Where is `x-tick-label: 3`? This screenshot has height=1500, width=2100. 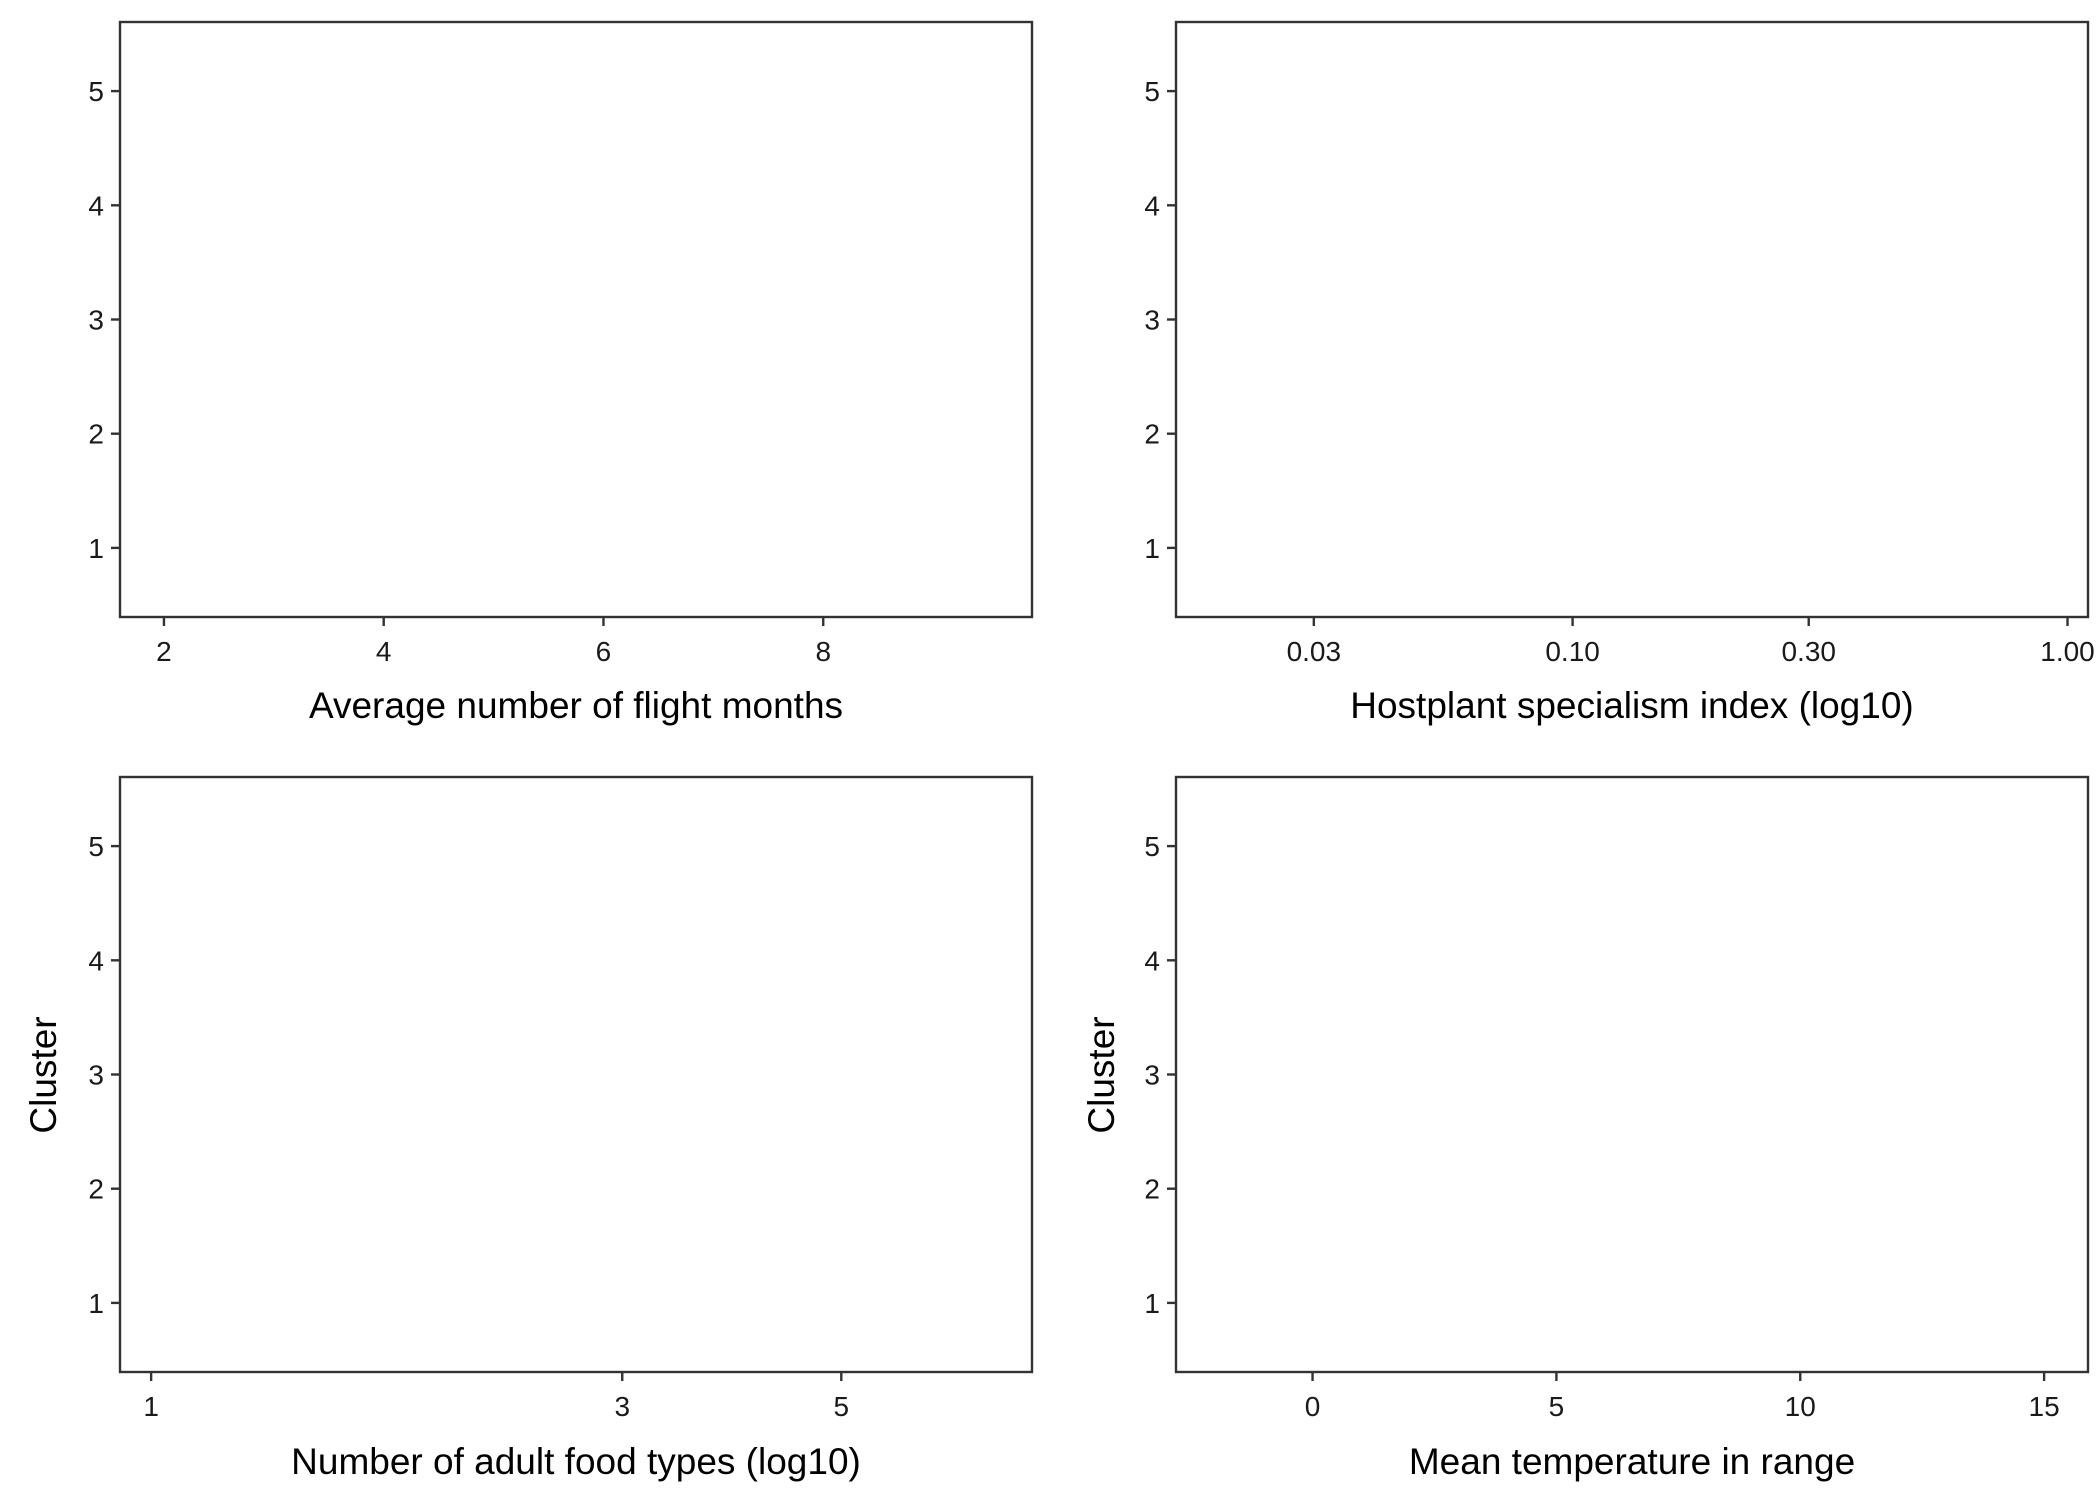
x-tick-label: 3 is located at coordinates (622, 1406).